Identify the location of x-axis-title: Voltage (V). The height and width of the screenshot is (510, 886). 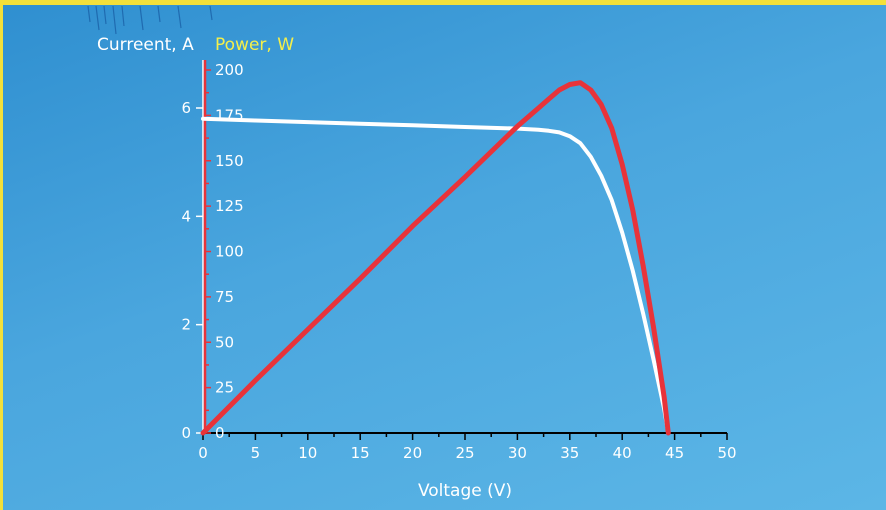
(465, 491).